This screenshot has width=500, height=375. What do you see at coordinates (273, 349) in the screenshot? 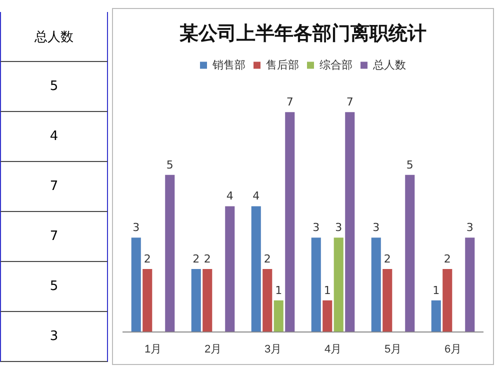
I see `x-tick-label: 3月` at bounding box center [273, 349].